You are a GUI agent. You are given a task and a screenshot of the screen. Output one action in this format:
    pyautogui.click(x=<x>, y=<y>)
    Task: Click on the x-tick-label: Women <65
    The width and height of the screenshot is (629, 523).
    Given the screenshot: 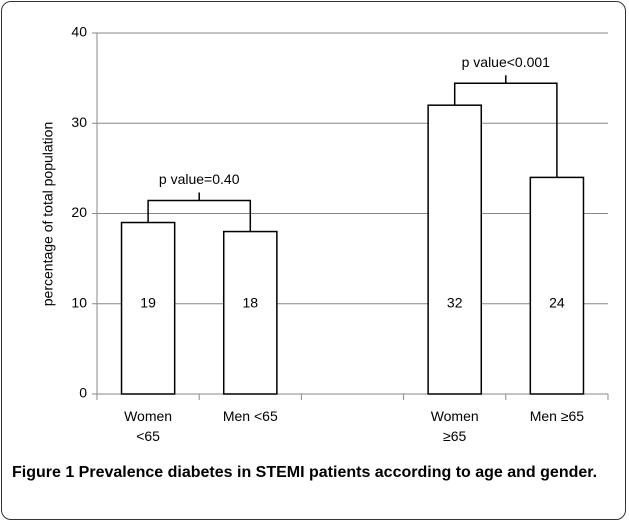 What is the action you would take?
    pyautogui.click(x=148, y=426)
    